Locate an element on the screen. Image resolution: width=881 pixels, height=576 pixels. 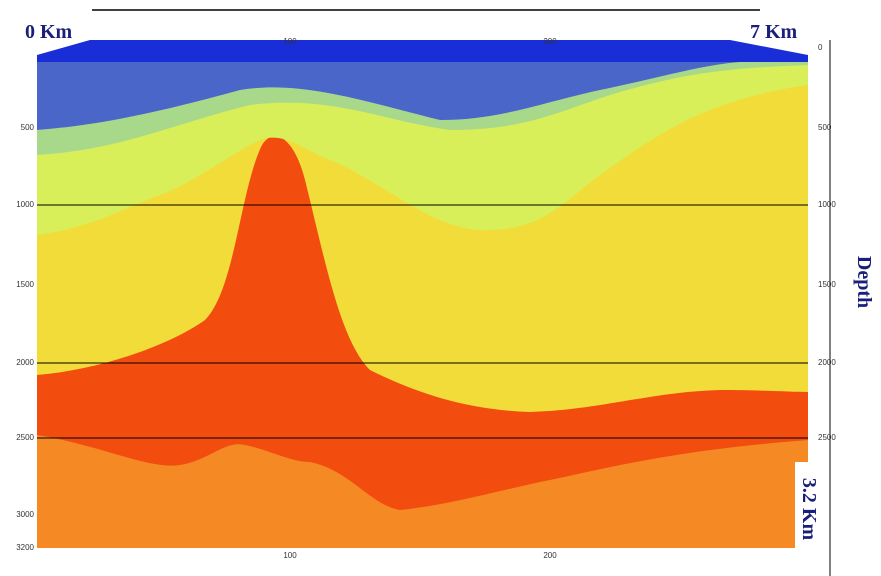
tick-label: 3200 is located at coordinates (25, 547).